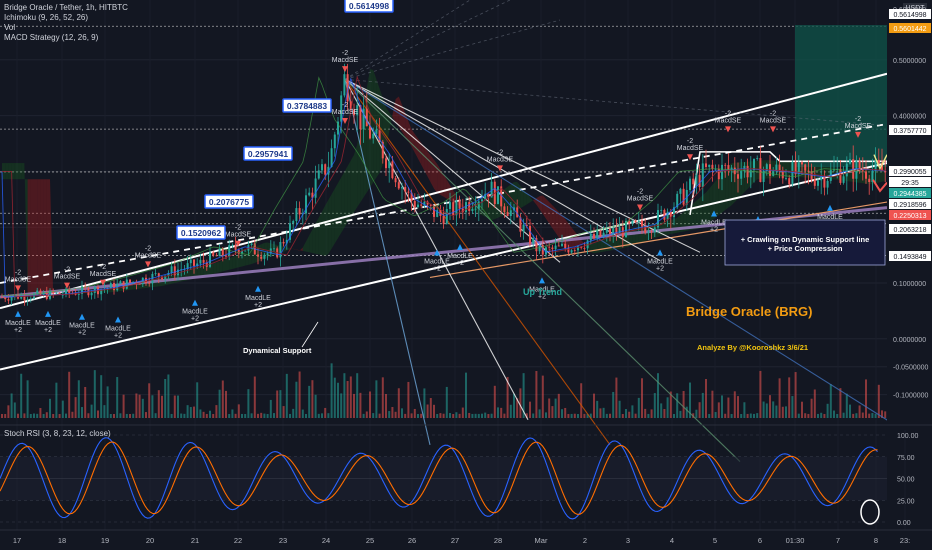 Image resolution: width=932 pixels, height=550 pixels. I want to click on symbol-title: Bridge Oracle / Tether, 1h, HITBTC, so click(66, 7).